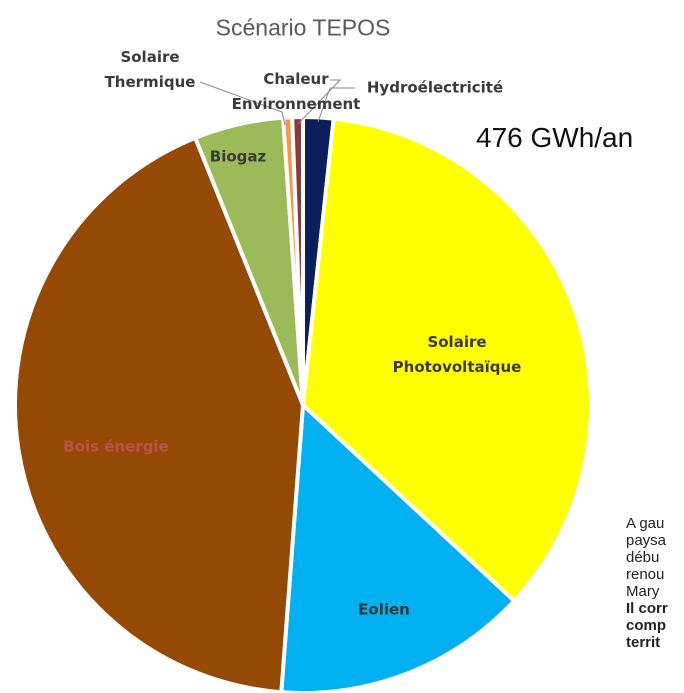 The height and width of the screenshot is (693, 684). I want to click on annotation: 476 GWh/an, so click(555, 137).